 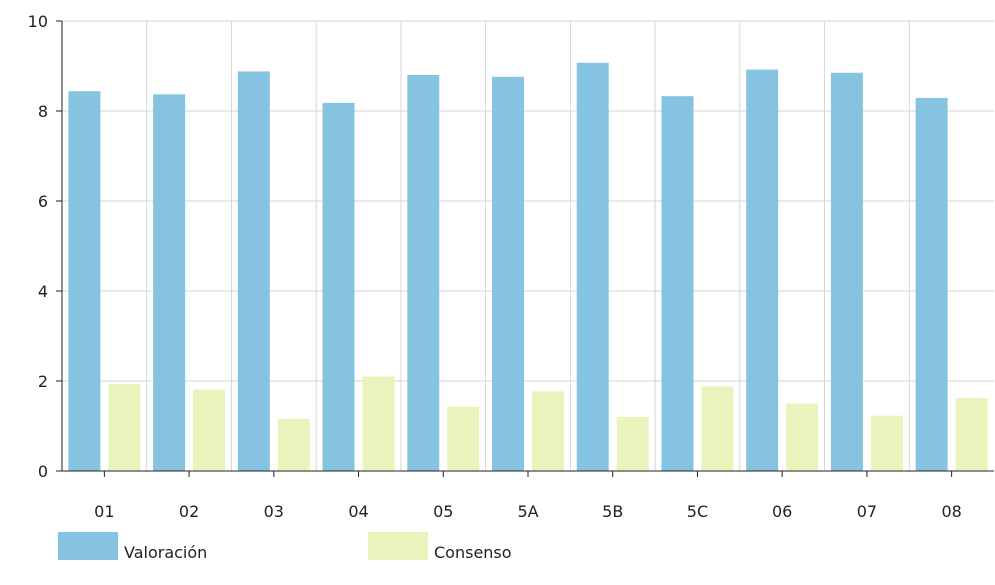 What do you see at coordinates (43, 111) in the screenshot?
I see `y-tick-label: 8` at bounding box center [43, 111].